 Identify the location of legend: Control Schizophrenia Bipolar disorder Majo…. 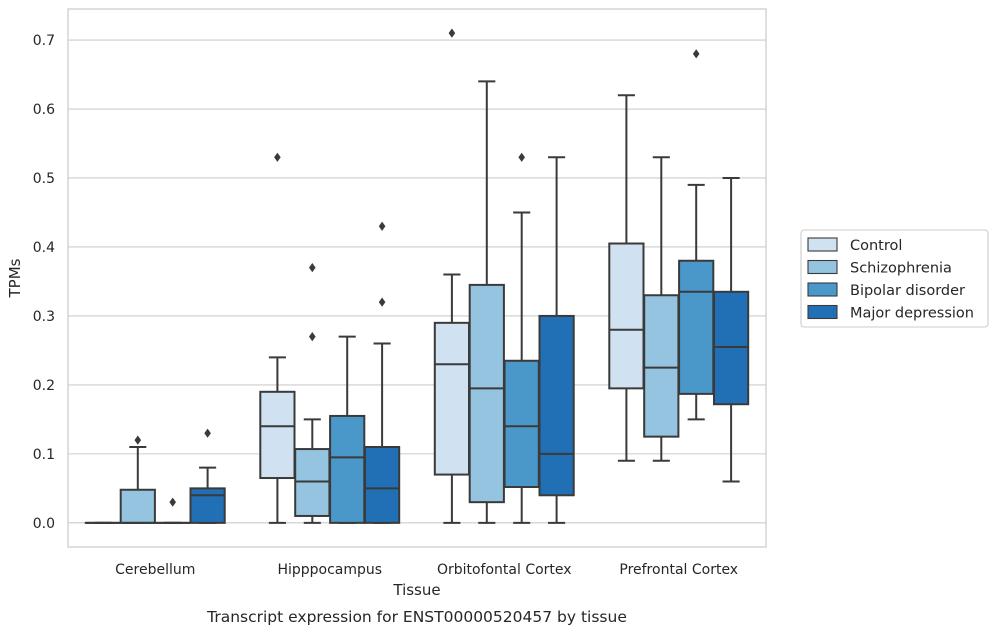
(894, 278).